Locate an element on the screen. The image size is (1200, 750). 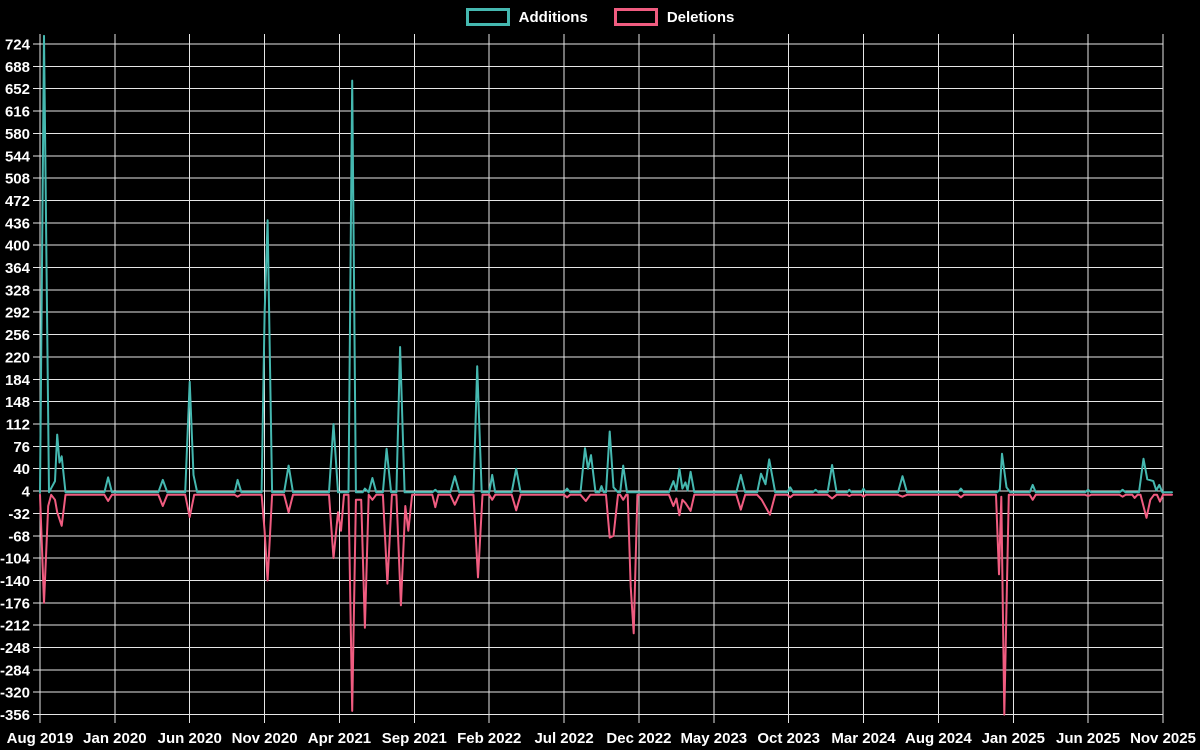
x-axis-tick-label: Jan 2025 is located at coordinates (1013, 738).